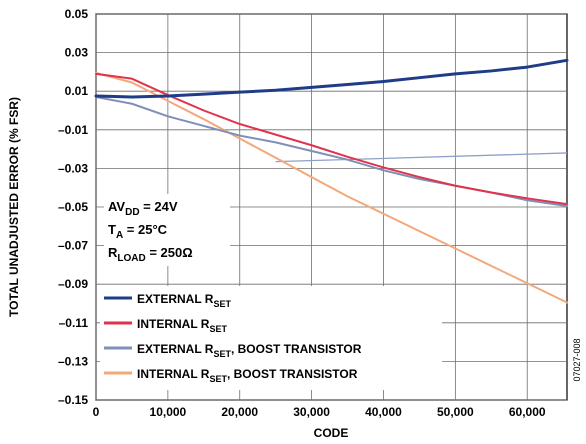  I want to click on y-tick-label: –0.03, so click(73, 168).